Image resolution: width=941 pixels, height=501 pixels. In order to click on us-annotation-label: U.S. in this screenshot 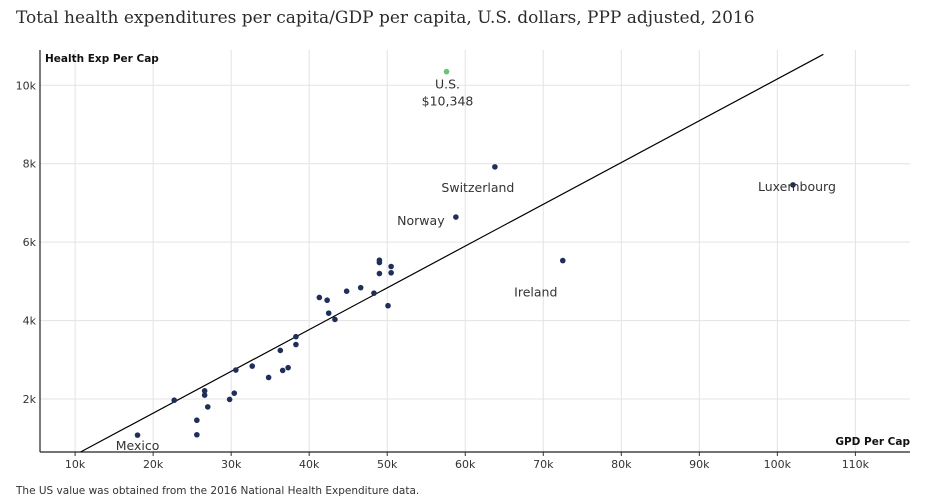, I will do `click(447, 84)`.